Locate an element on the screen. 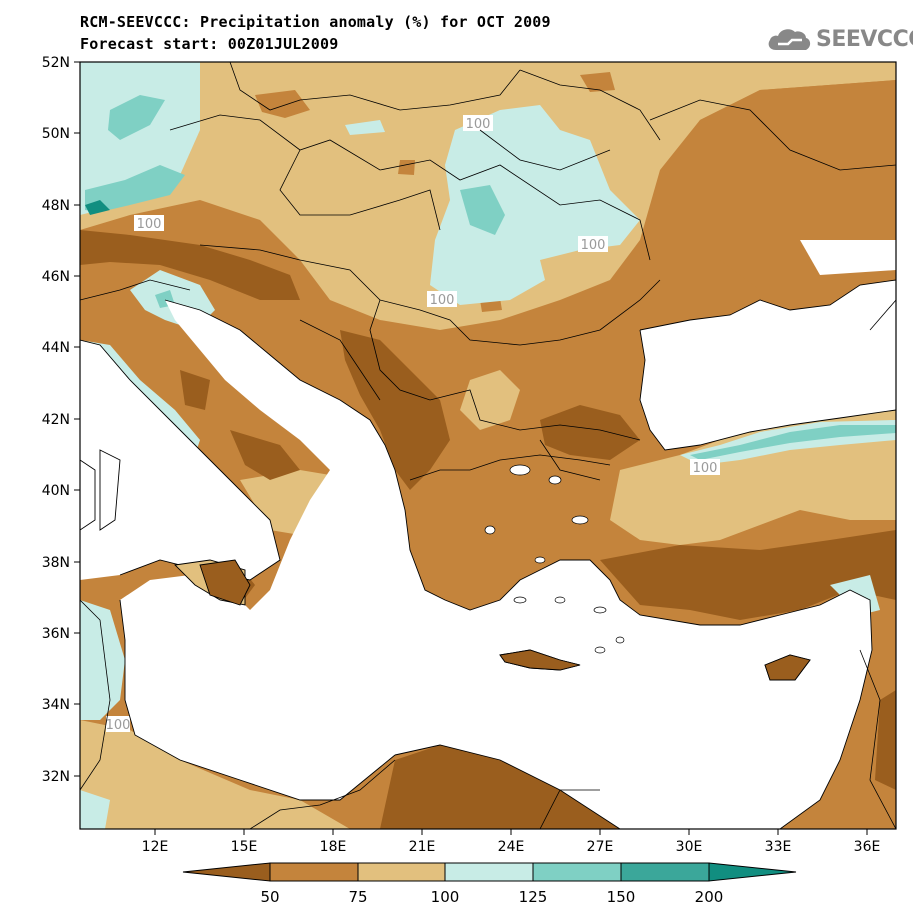 This screenshot has height=920, width=913. lat-label: 40N is located at coordinates (56, 491).